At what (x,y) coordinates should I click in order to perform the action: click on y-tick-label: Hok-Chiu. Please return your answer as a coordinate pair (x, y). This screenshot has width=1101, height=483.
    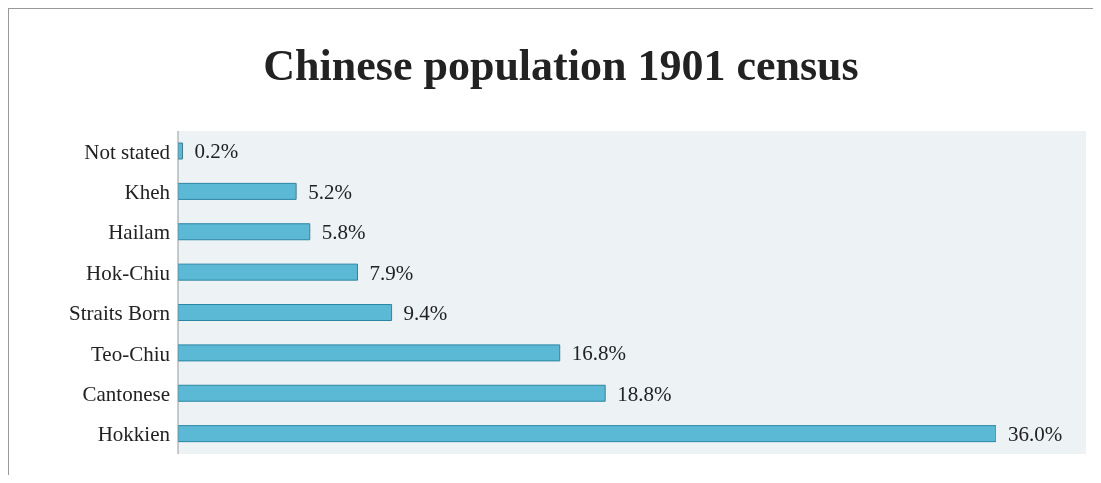
    Looking at the image, I should click on (128, 272).